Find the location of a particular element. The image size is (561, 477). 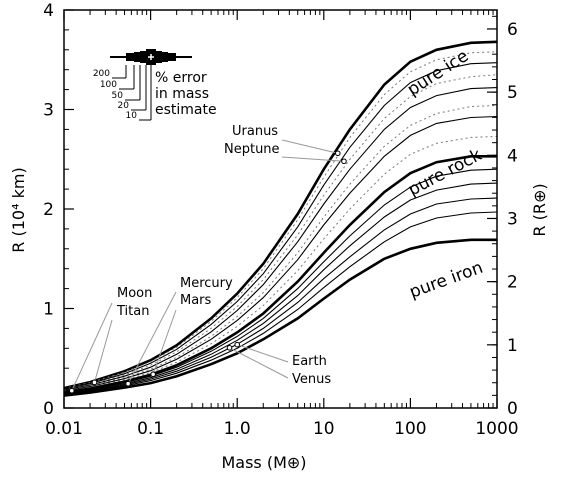

x-tick-label: 100 is located at coordinates (410, 429).